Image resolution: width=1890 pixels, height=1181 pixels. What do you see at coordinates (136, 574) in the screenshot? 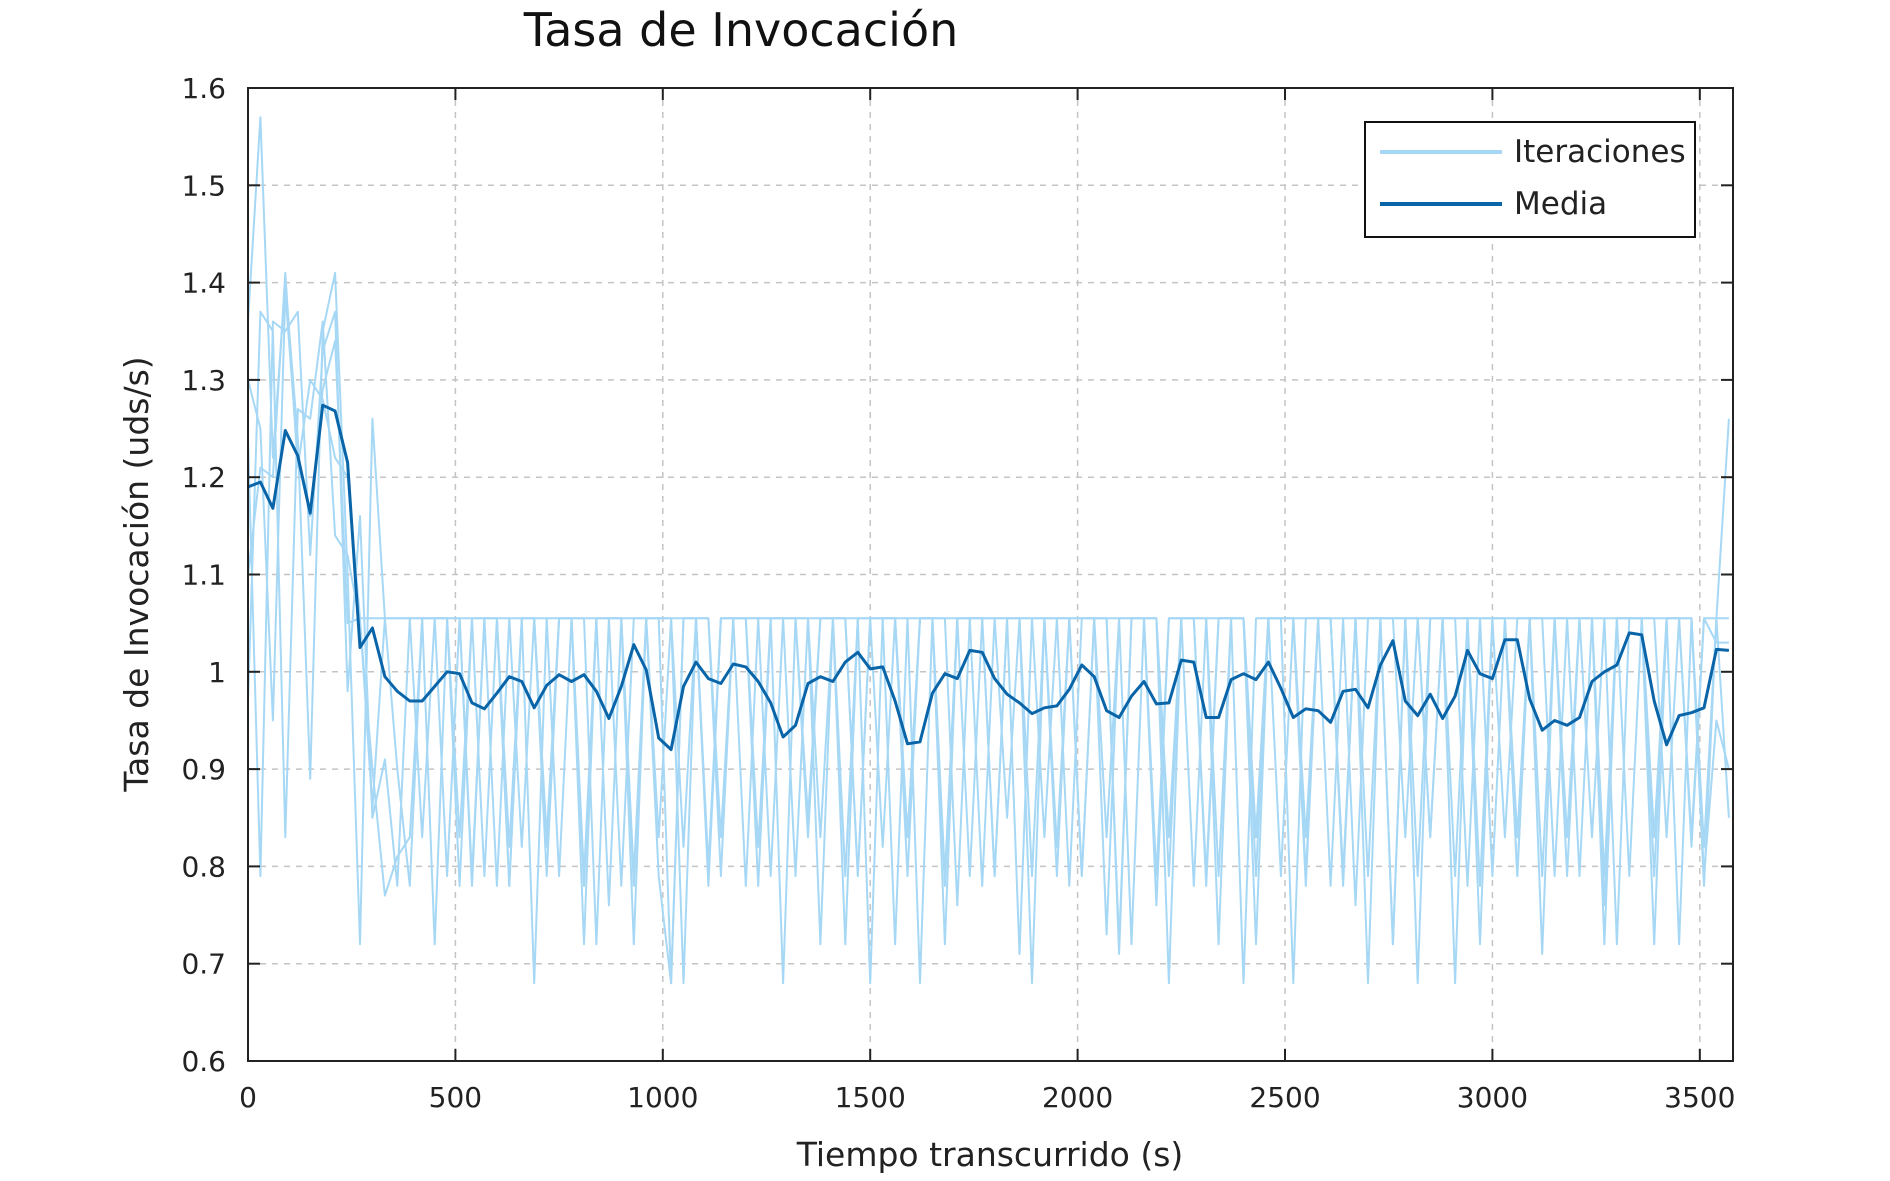
I see `y-axis-label: Tasa de Invocación (uds/s)` at bounding box center [136, 574].